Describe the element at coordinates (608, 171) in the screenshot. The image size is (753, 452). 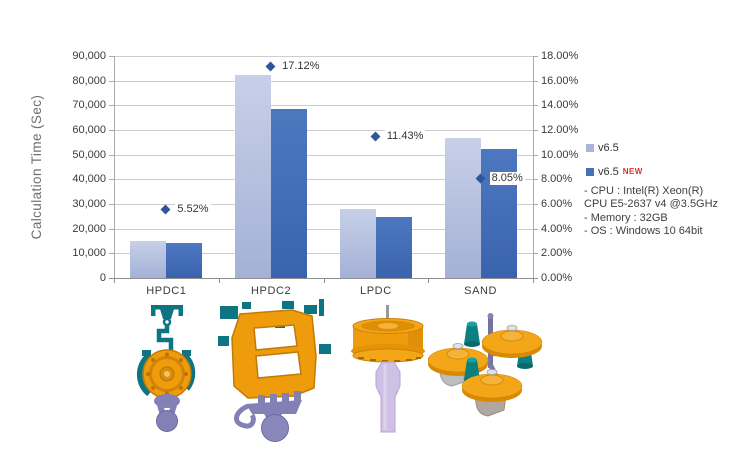
I see `legend-label-v65-new: v6.5` at that location.